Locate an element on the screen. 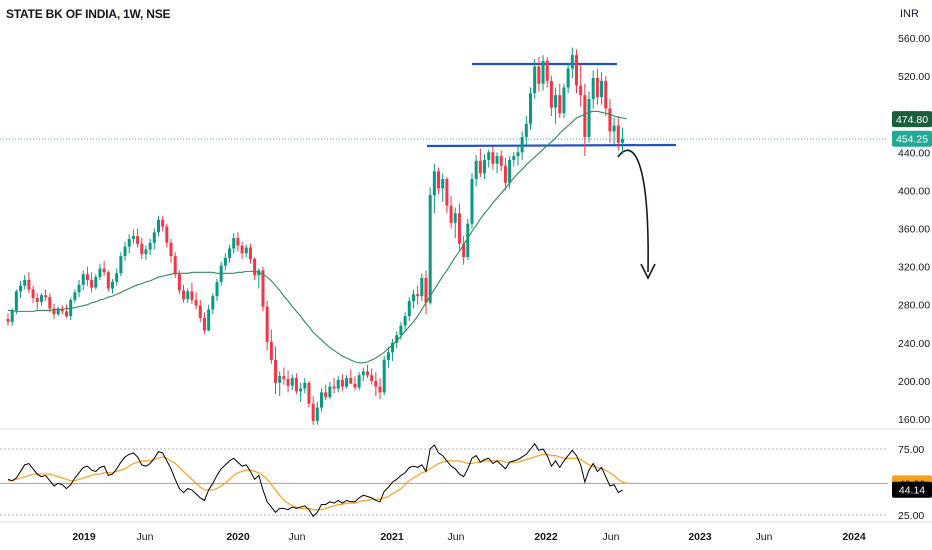 The height and width of the screenshot is (550, 932). ma-value-badge-bg is located at coordinates (912, 119).